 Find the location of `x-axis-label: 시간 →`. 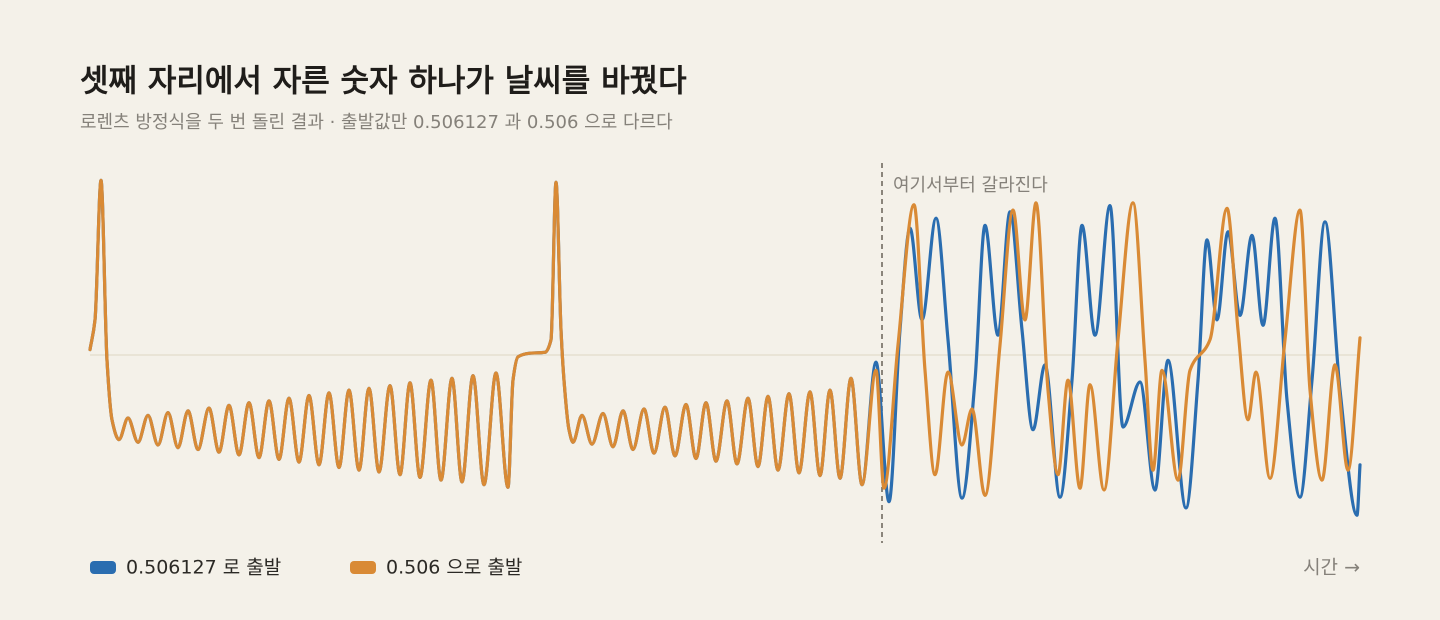

x-axis-label: 시간 → is located at coordinates (1331, 568).